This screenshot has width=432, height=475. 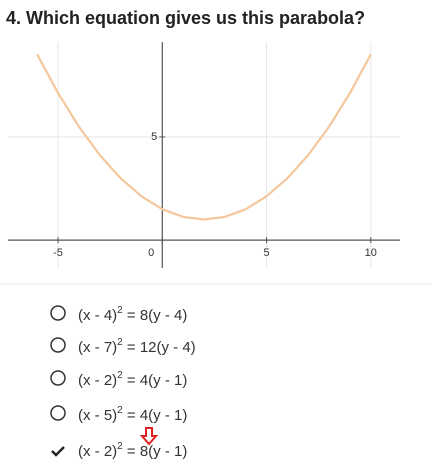 What do you see at coordinates (371, 253) in the screenshot?
I see `x-tick-label: 10` at bounding box center [371, 253].